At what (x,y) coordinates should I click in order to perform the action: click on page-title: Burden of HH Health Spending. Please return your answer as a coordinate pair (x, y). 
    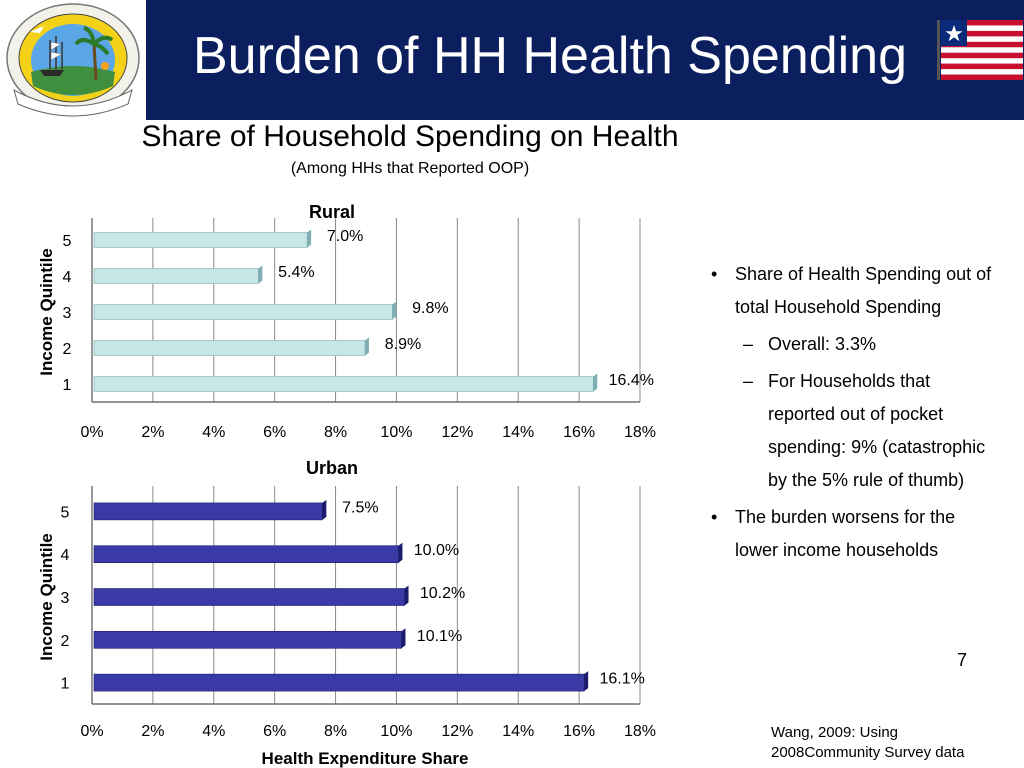
    Looking at the image, I should click on (550, 56).